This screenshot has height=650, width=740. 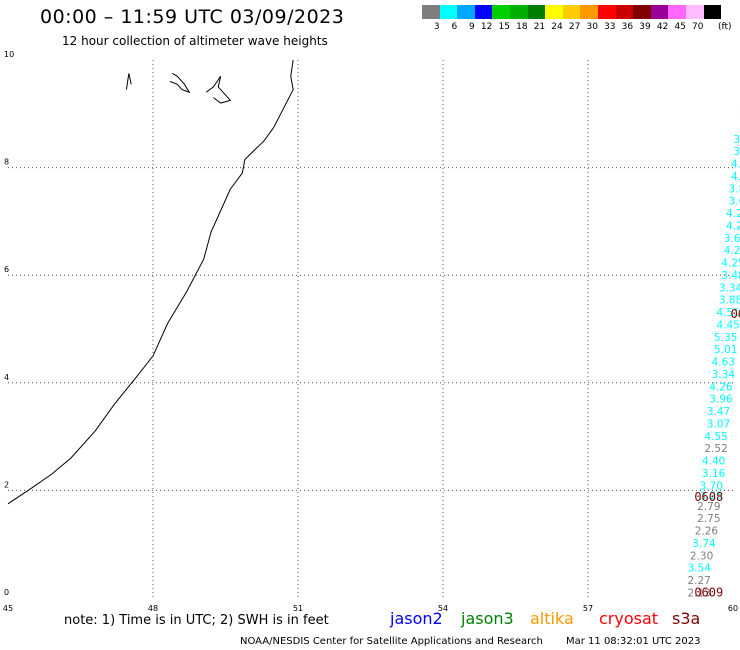 I want to click on color-scale-cell: 36, so click(x=624, y=18).